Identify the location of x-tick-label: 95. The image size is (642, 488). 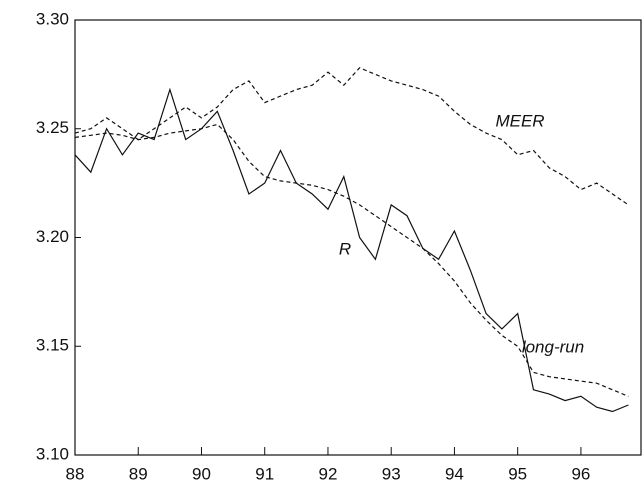
(517, 473).